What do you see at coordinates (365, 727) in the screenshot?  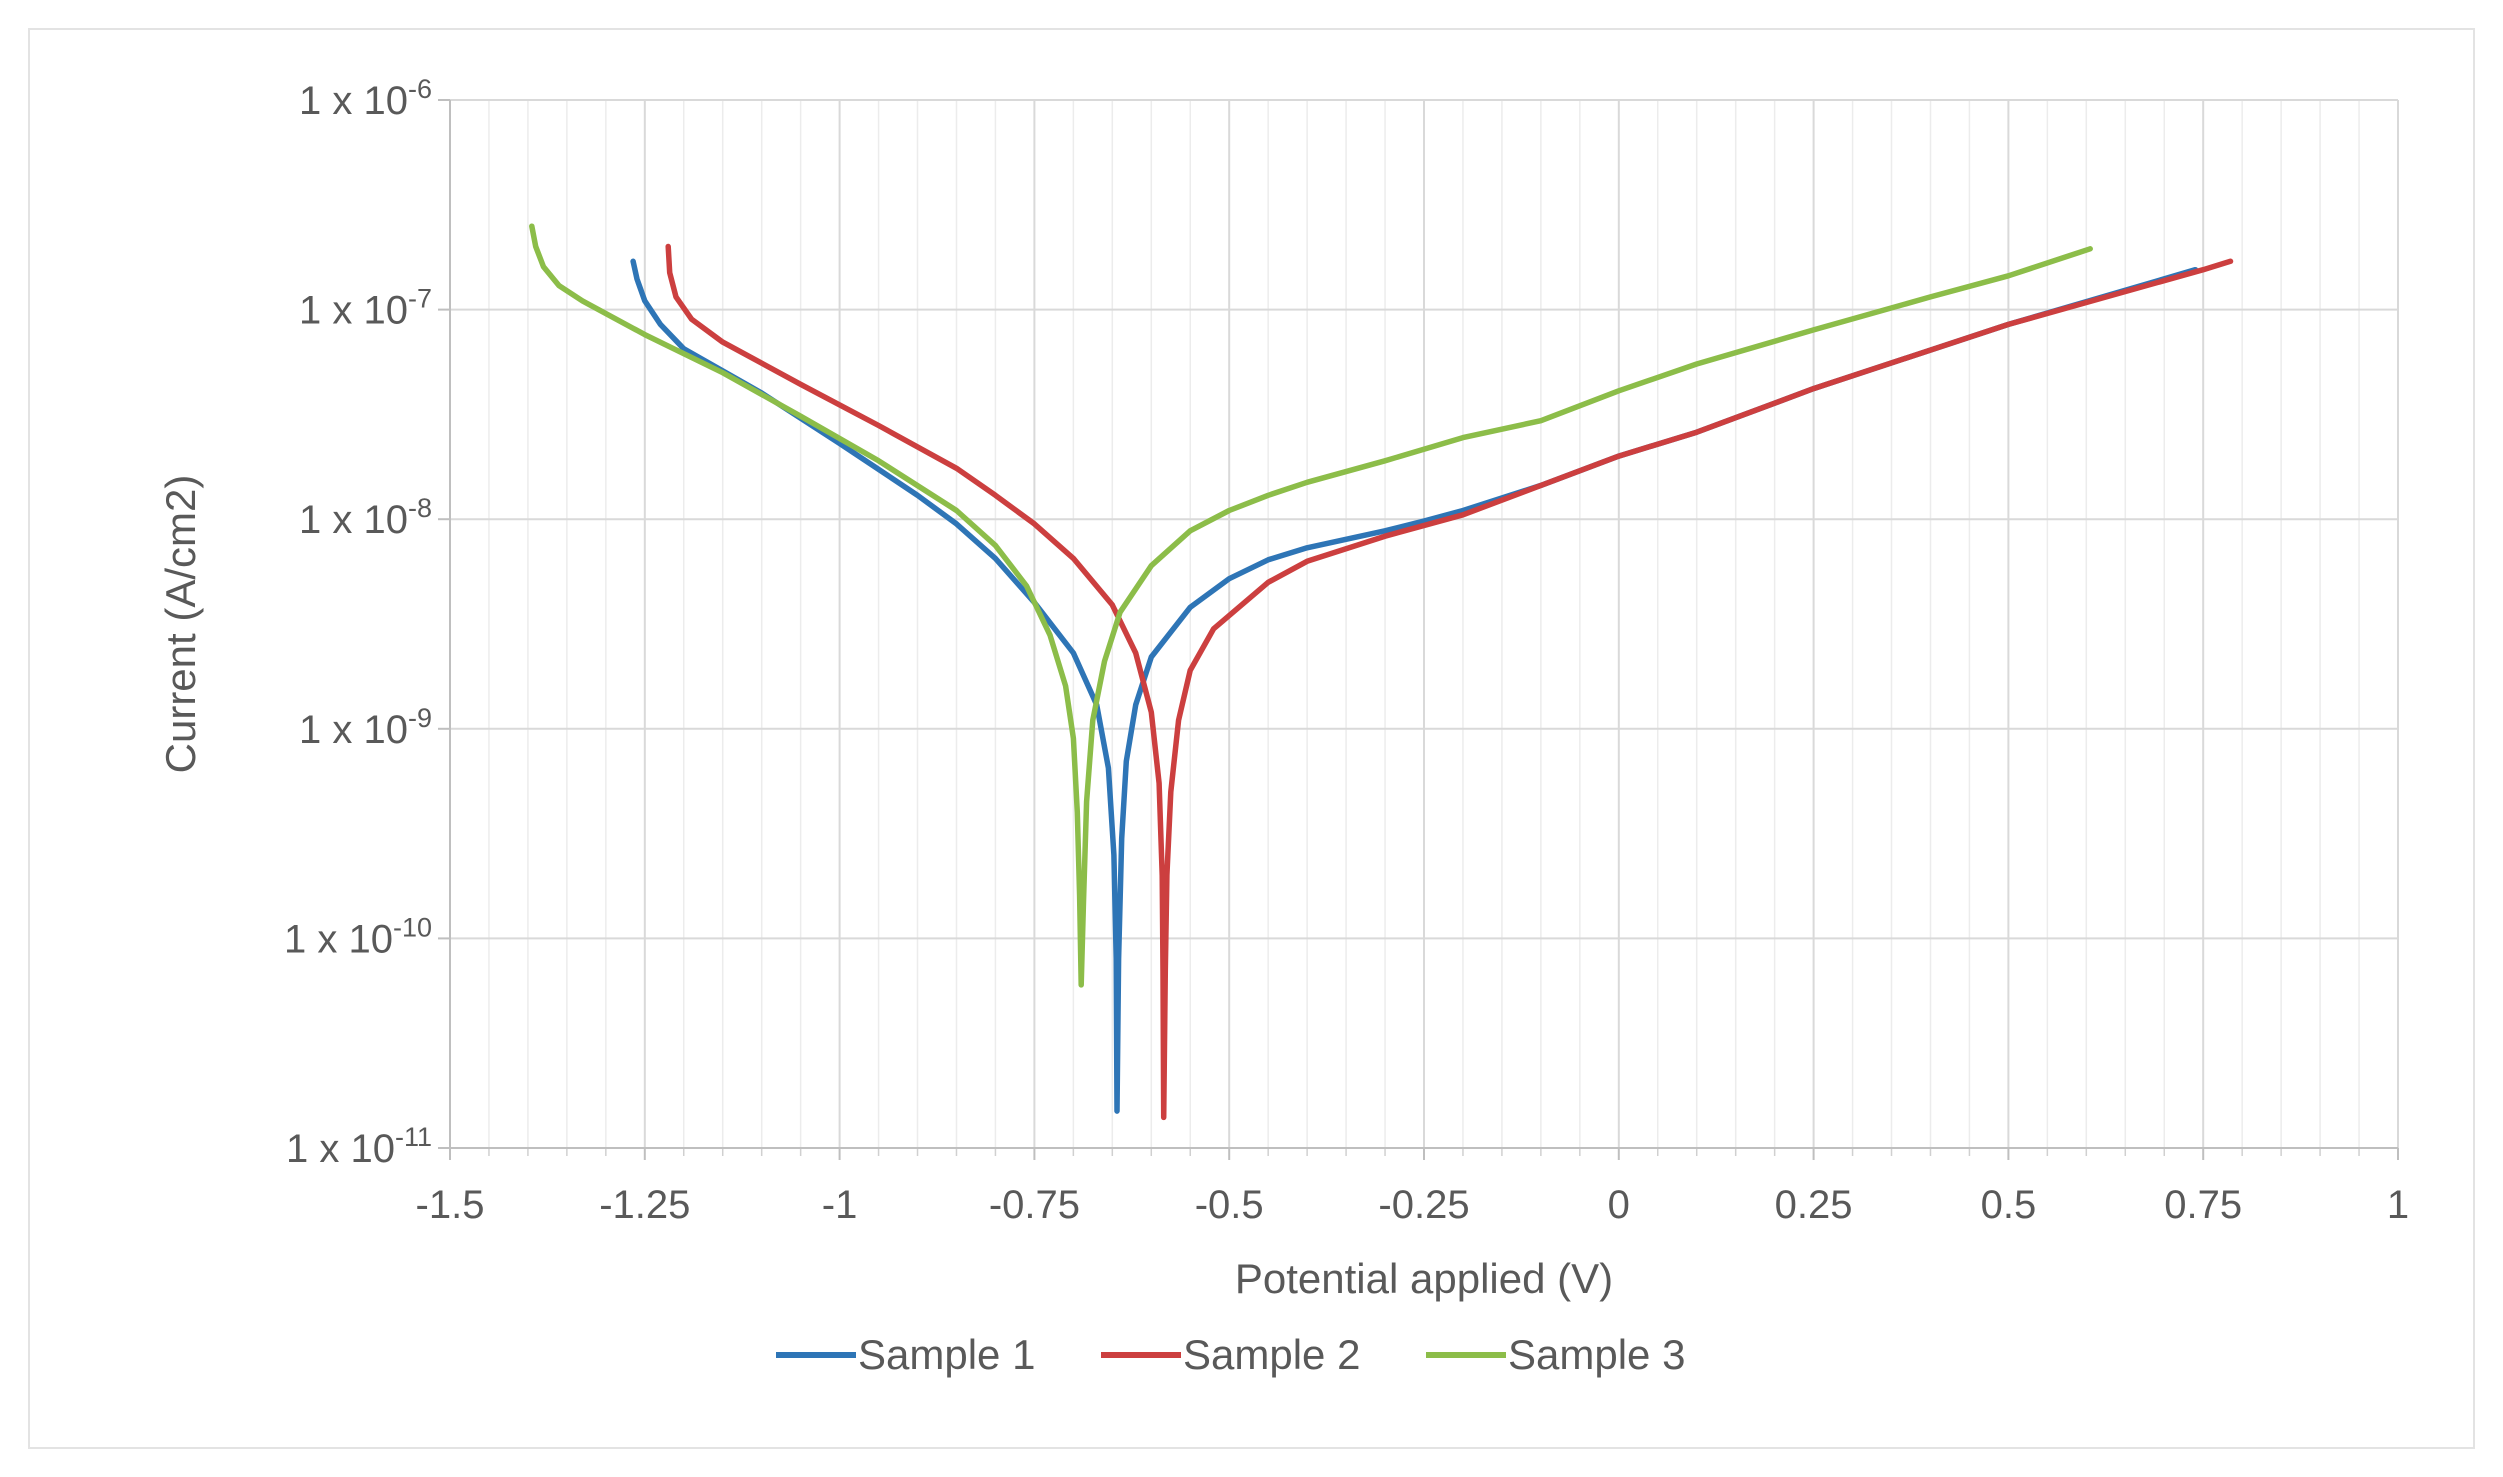 I see `y-tick-label: 1 x 10⁻⁹` at bounding box center [365, 727].